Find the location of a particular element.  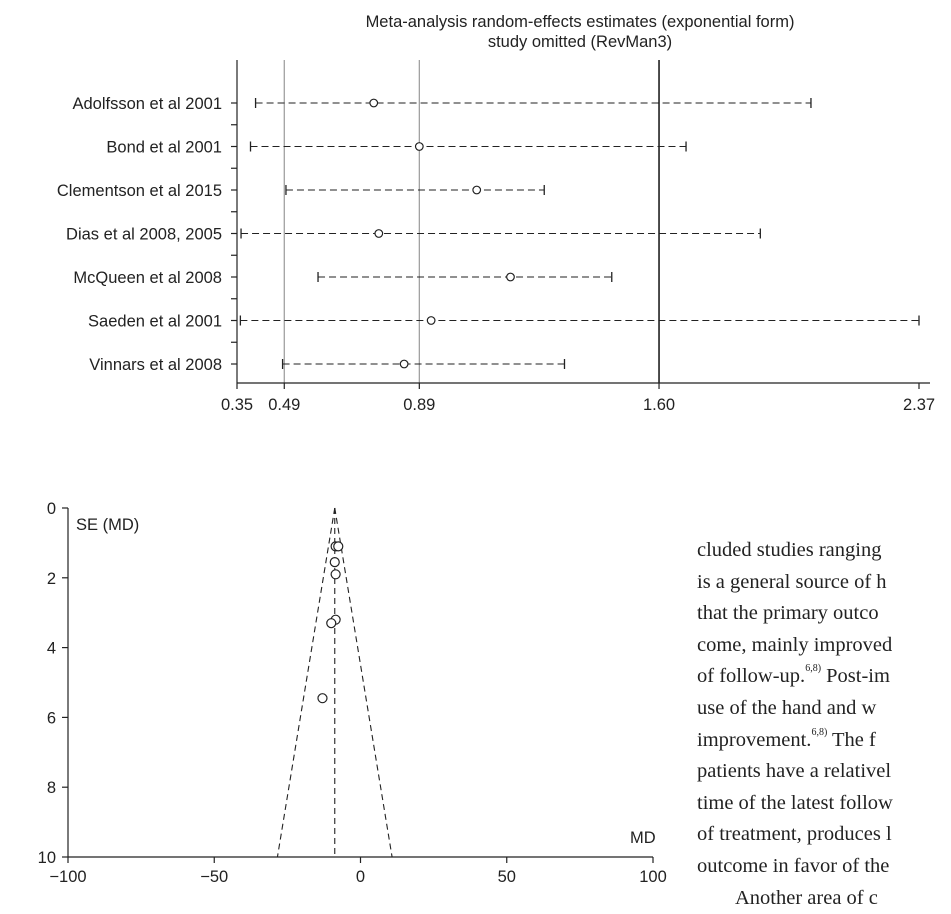

funnel-x-tick-label: 100 is located at coordinates (653, 877).